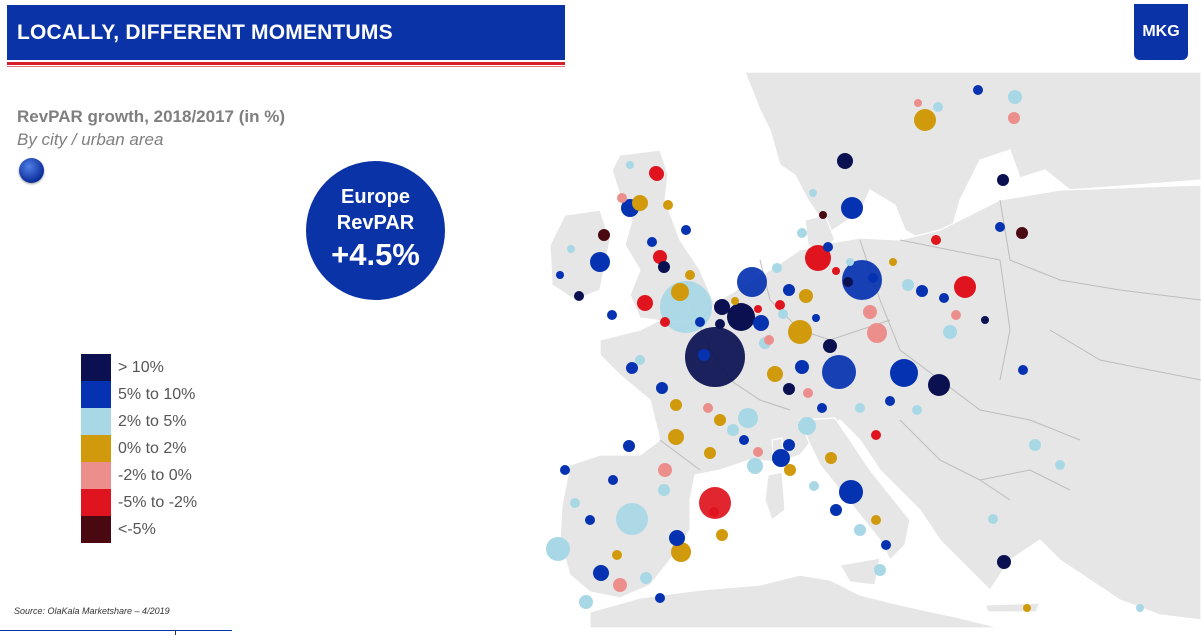 This screenshot has width=1201, height=635. Describe the element at coordinates (286, 66) in the screenshot. I see `title-underline-thin` at that location.